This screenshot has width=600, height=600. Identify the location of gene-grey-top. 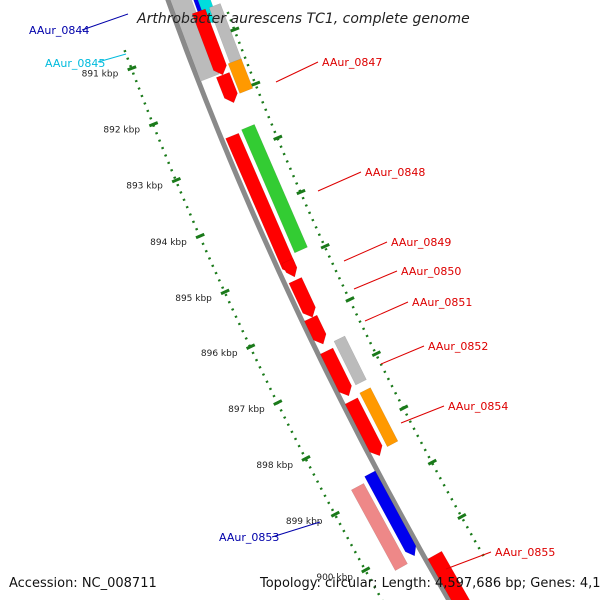
(195, 41).